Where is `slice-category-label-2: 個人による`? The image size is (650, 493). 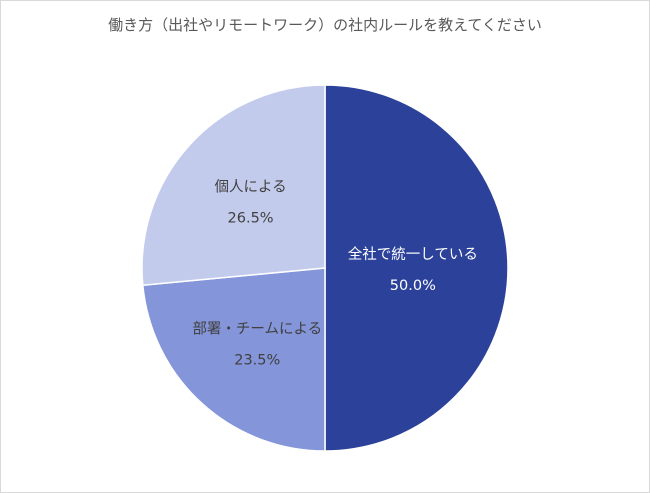 slice-category-label-2: 個人による is located at coordinates (251, 186).